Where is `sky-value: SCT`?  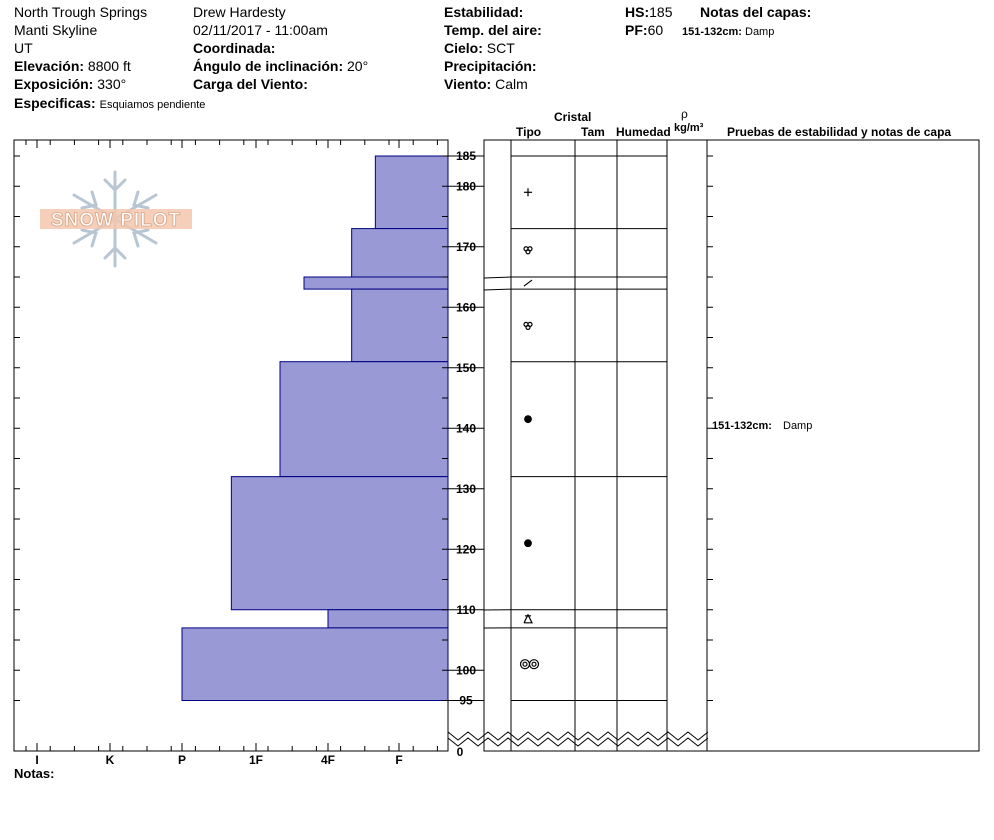
sky-value: SCT is located at coordinates (500, 48).